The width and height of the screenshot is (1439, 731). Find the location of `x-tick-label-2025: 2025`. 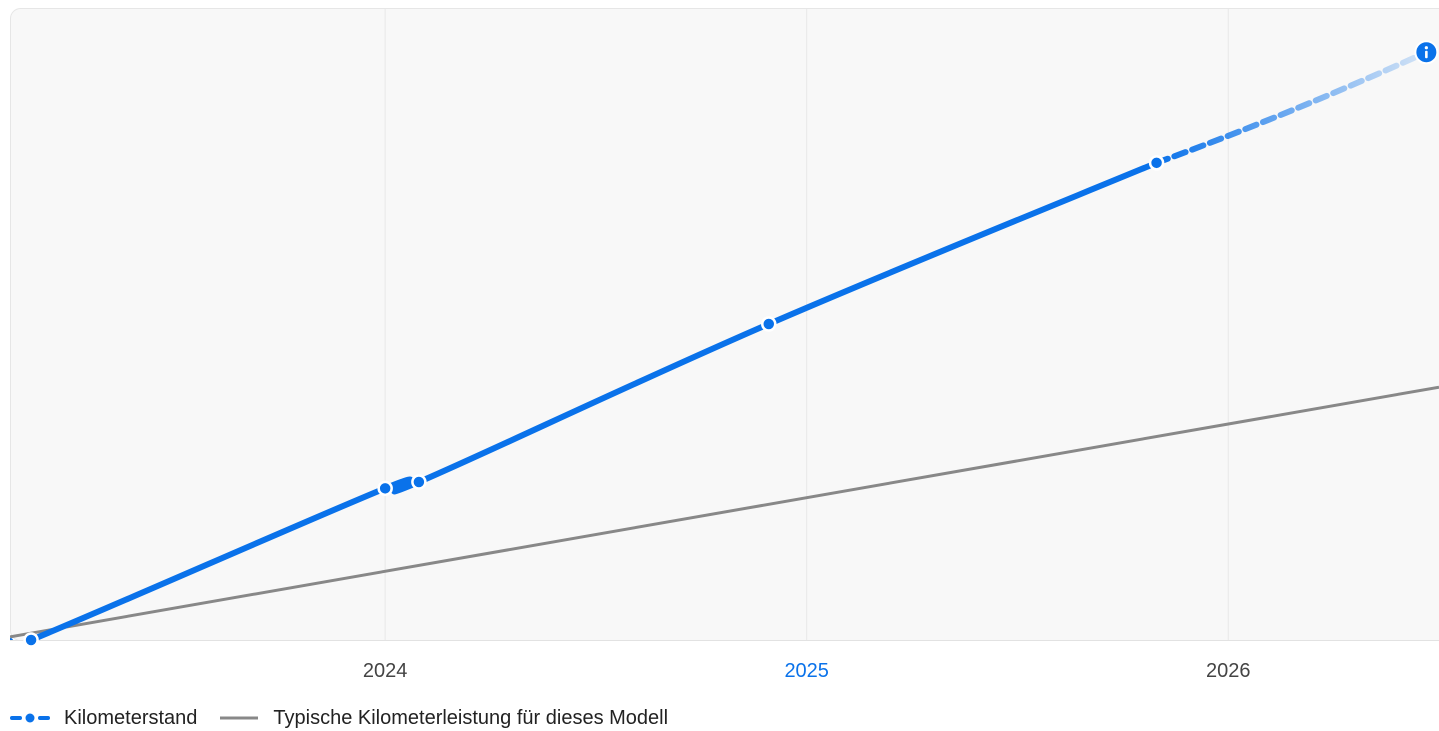

x-tick-label-2025: 2025 is located at coordinates (806, 671).